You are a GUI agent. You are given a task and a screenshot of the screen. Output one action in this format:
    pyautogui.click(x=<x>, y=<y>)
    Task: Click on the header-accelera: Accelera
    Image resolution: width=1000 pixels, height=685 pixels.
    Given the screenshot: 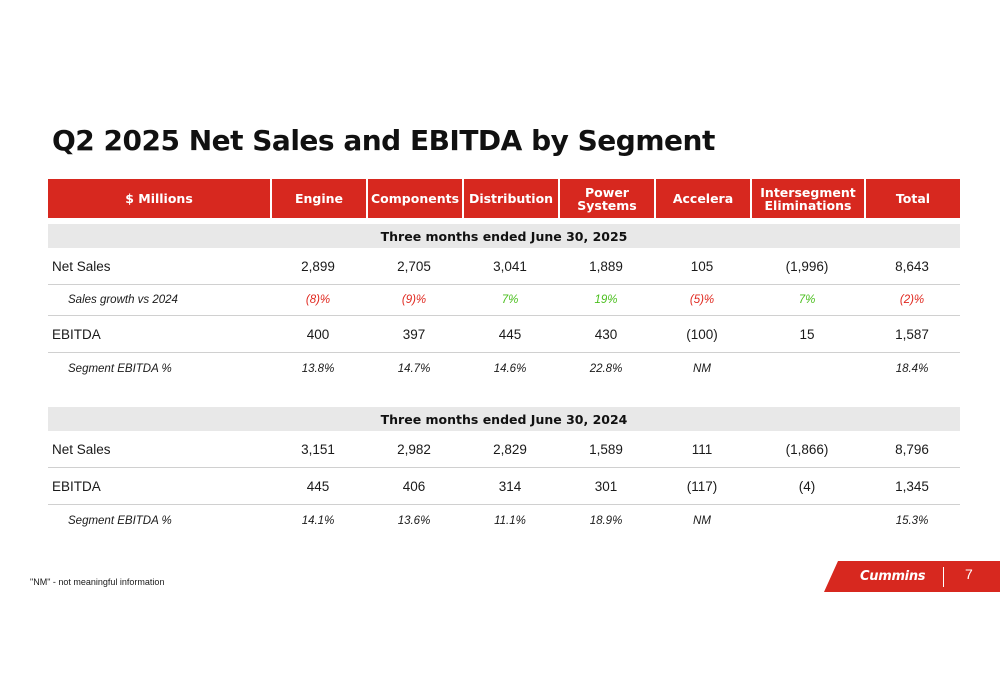 What is the action you would take?
    pyautogui.click(x=702, y=198)
    